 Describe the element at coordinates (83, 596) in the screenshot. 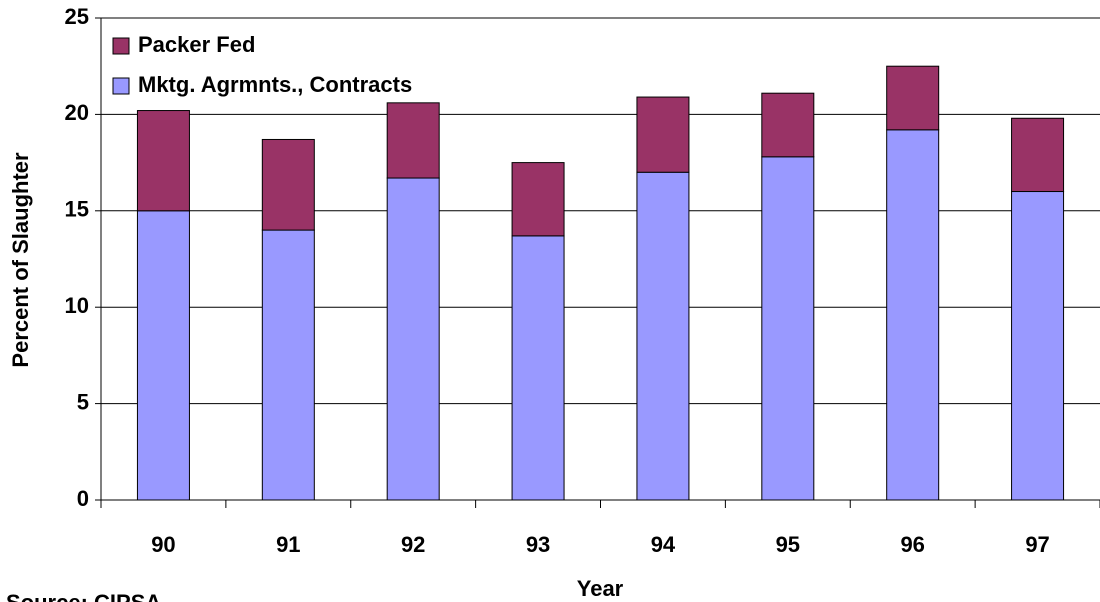

I see `source-note: Source: CIPSA` at that location.